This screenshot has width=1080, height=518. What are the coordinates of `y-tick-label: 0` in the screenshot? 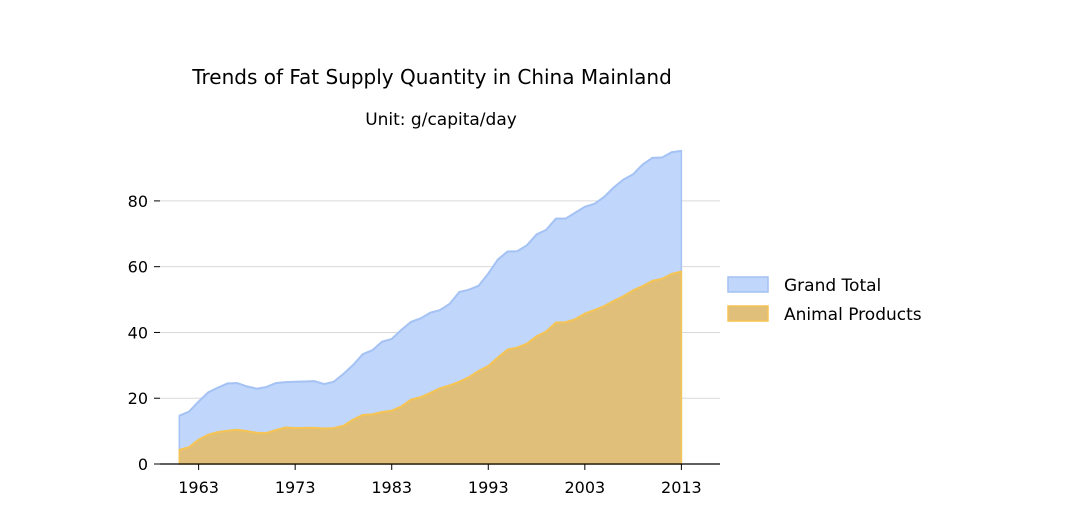 It's located at (143, 464).